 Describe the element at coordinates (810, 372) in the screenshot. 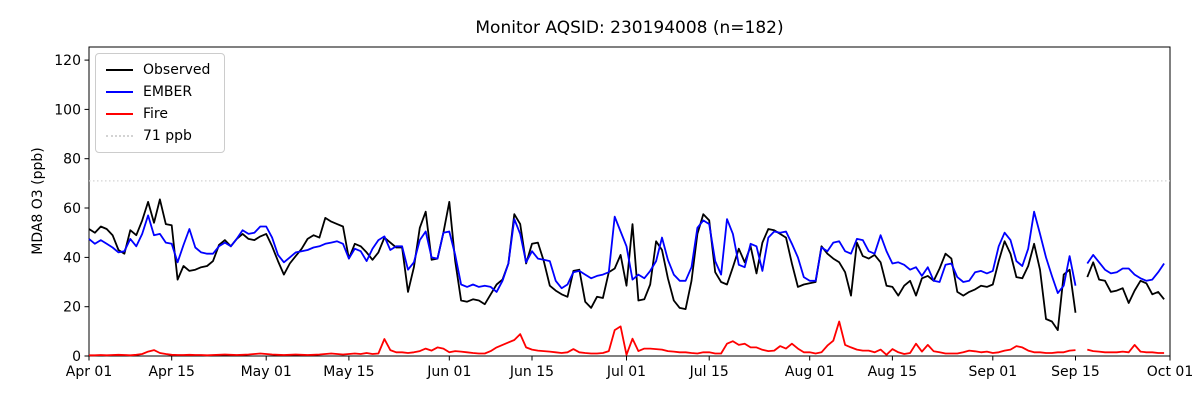

I see `x-tick-label: Aug 01` at that location.